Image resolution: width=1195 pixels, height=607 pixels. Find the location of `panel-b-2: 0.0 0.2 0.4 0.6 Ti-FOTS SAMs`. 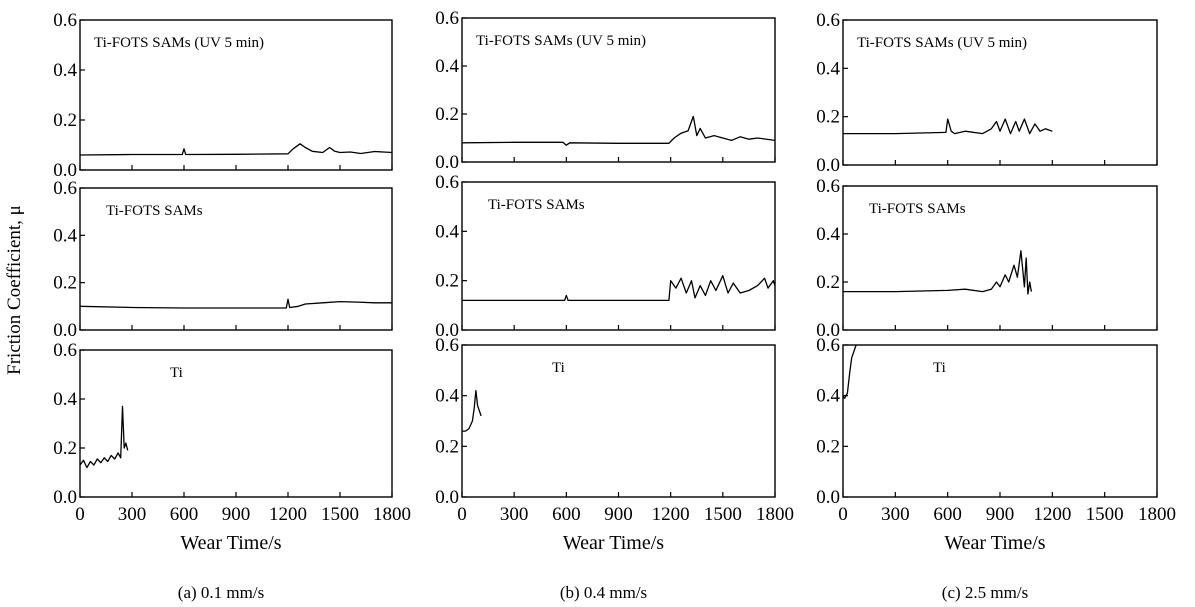

panel-b-2: 0.0 0.2 0.4 0.6 Ti-FOTS SAMs is located at coordinates (605, 256).